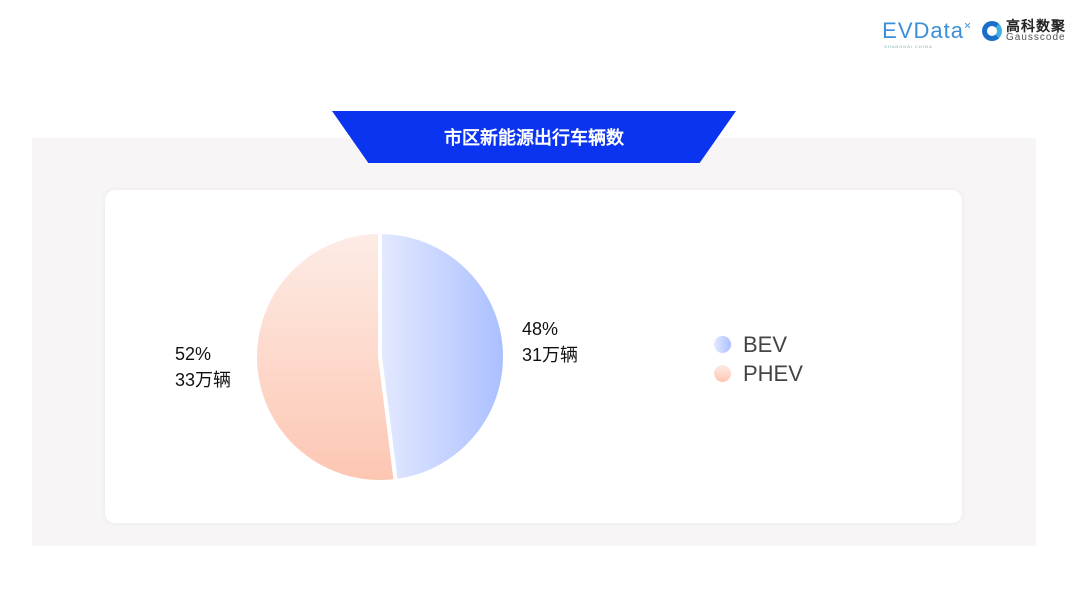  I want to click on legend-dot-bev, so click(722, 344).